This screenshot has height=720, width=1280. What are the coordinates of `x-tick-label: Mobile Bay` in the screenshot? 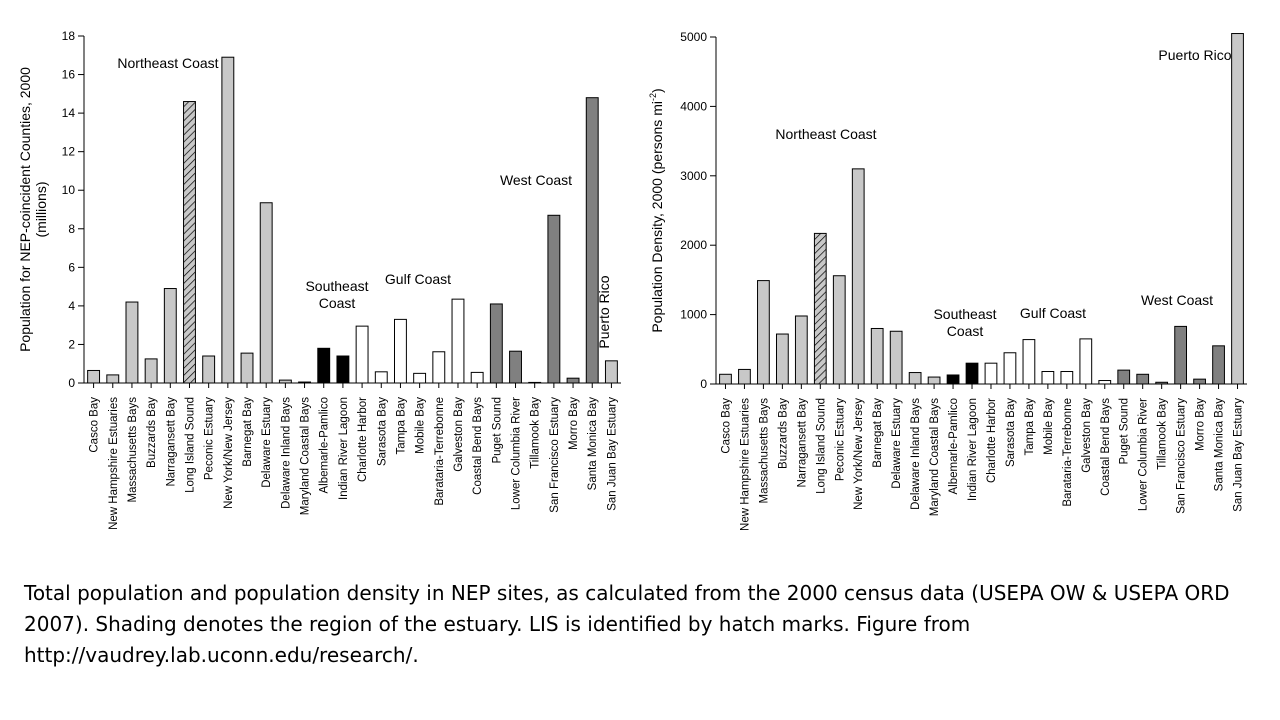 It's located at (1049, 426).